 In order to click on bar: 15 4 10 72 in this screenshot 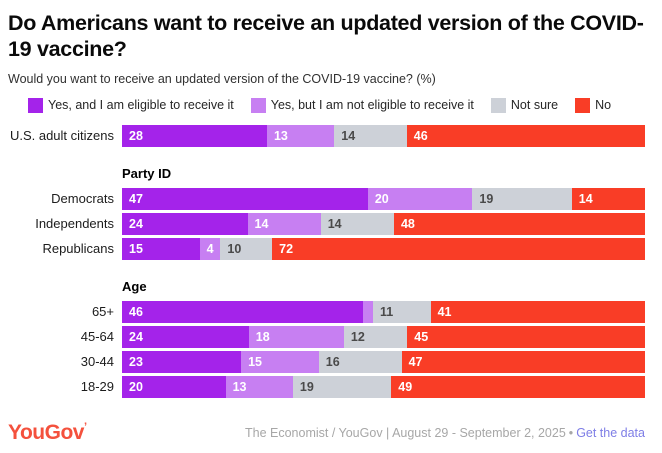, I will do `click(383, 248)`.